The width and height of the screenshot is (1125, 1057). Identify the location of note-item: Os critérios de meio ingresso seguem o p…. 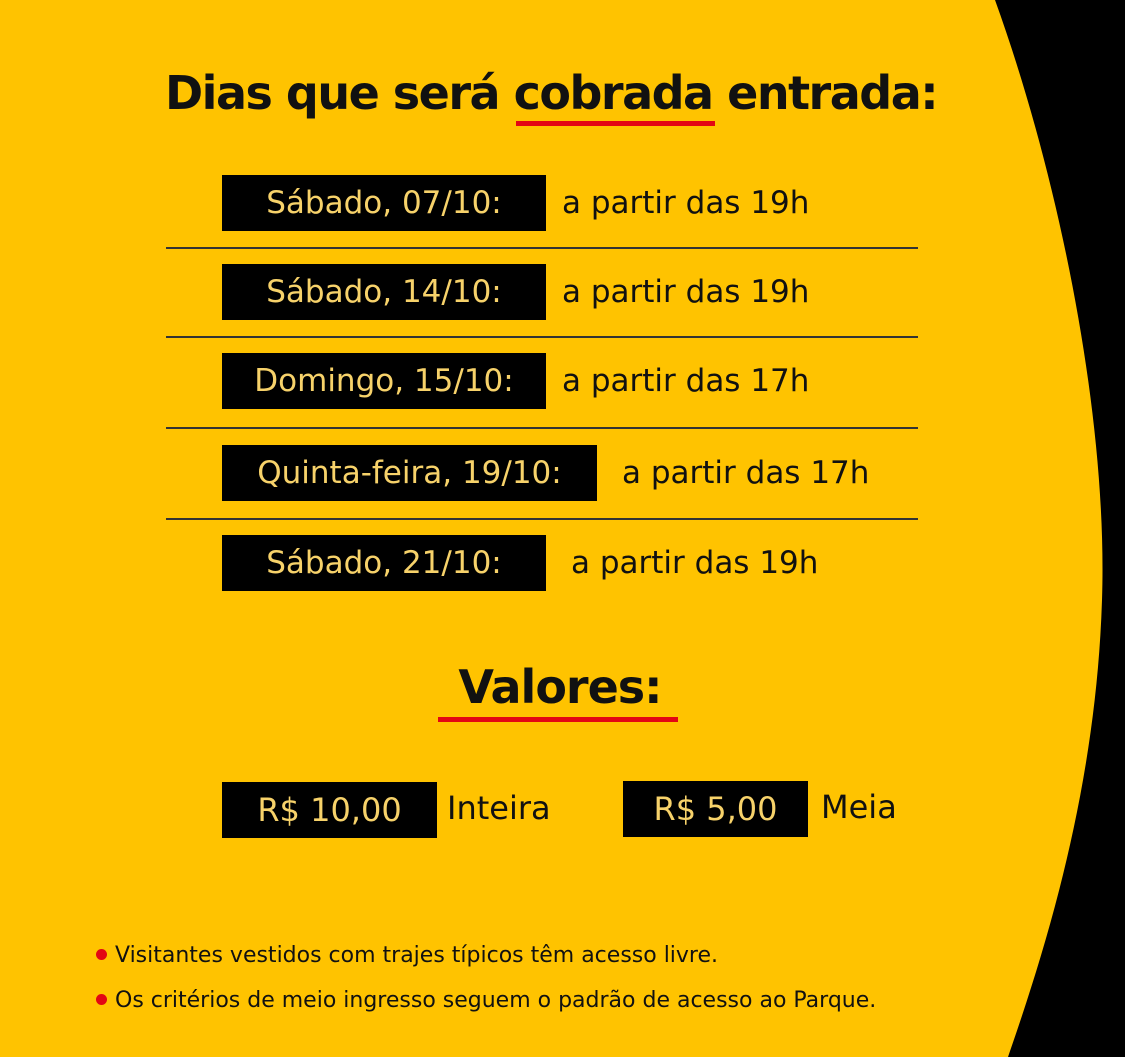
(486, 1000).